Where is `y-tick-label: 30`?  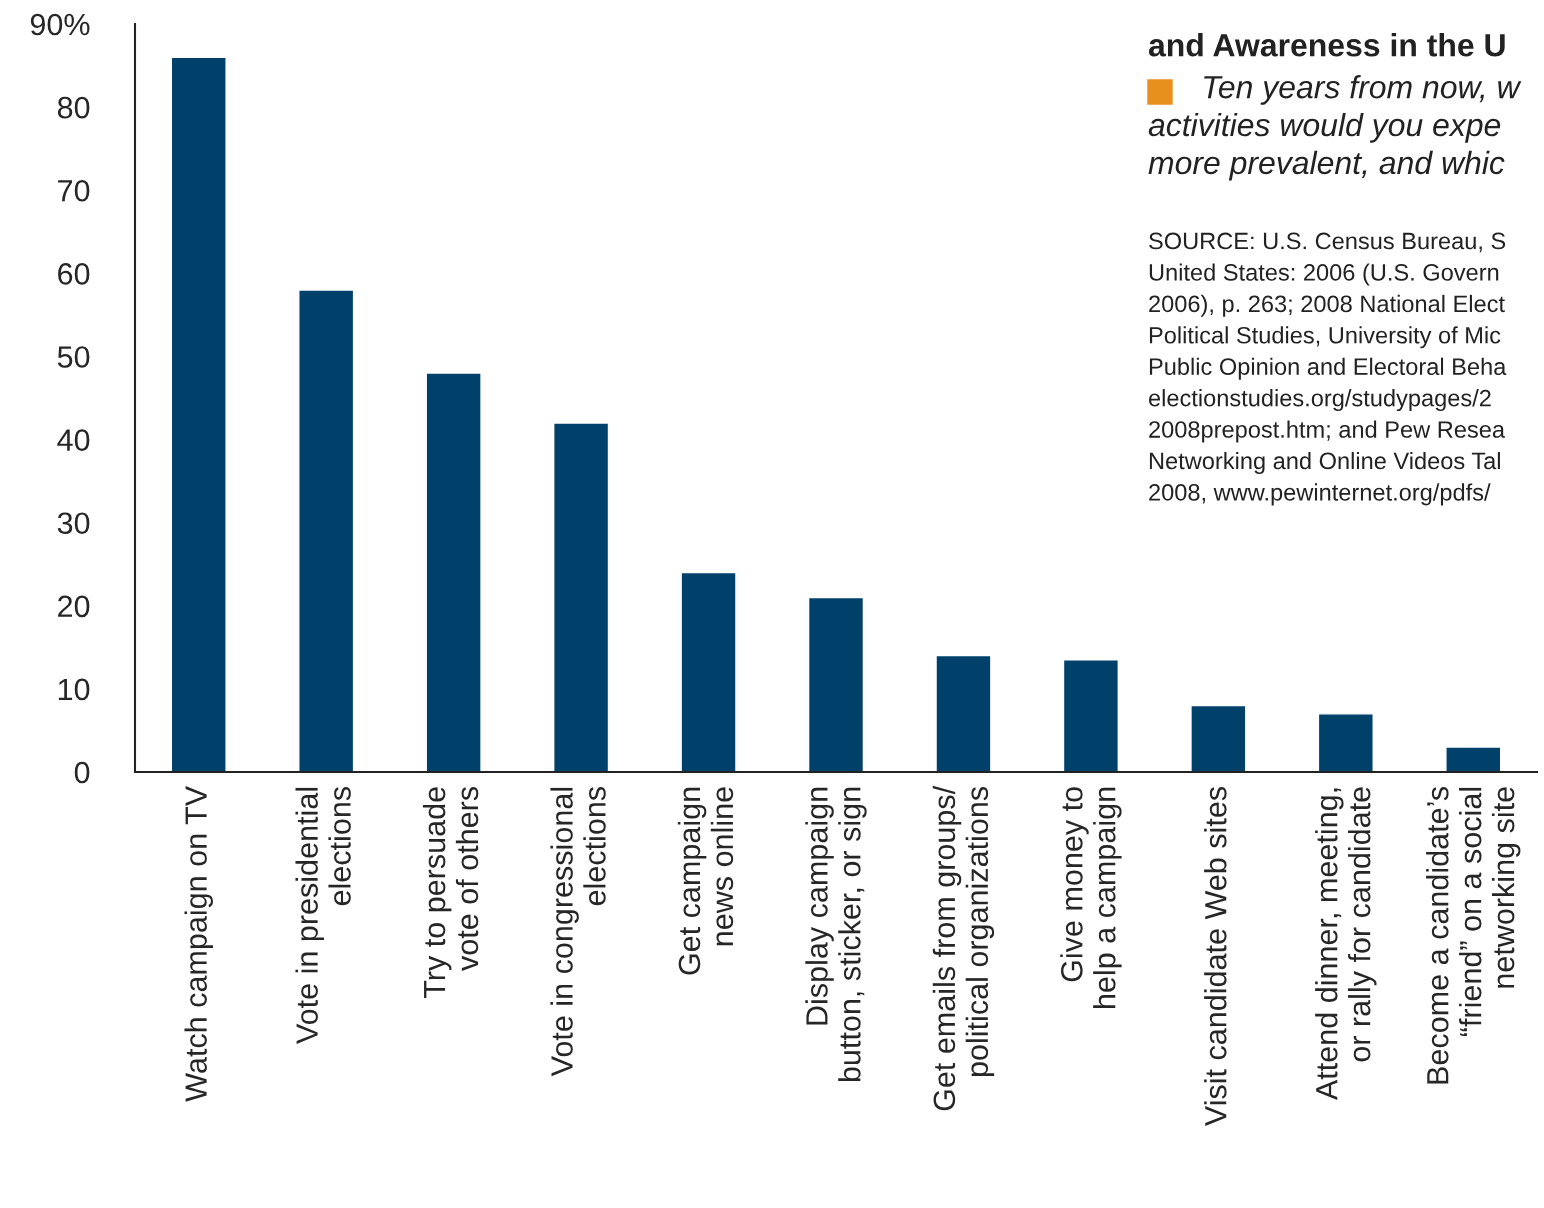
y-tick-label: 30 is located at coordinates (73, 523).